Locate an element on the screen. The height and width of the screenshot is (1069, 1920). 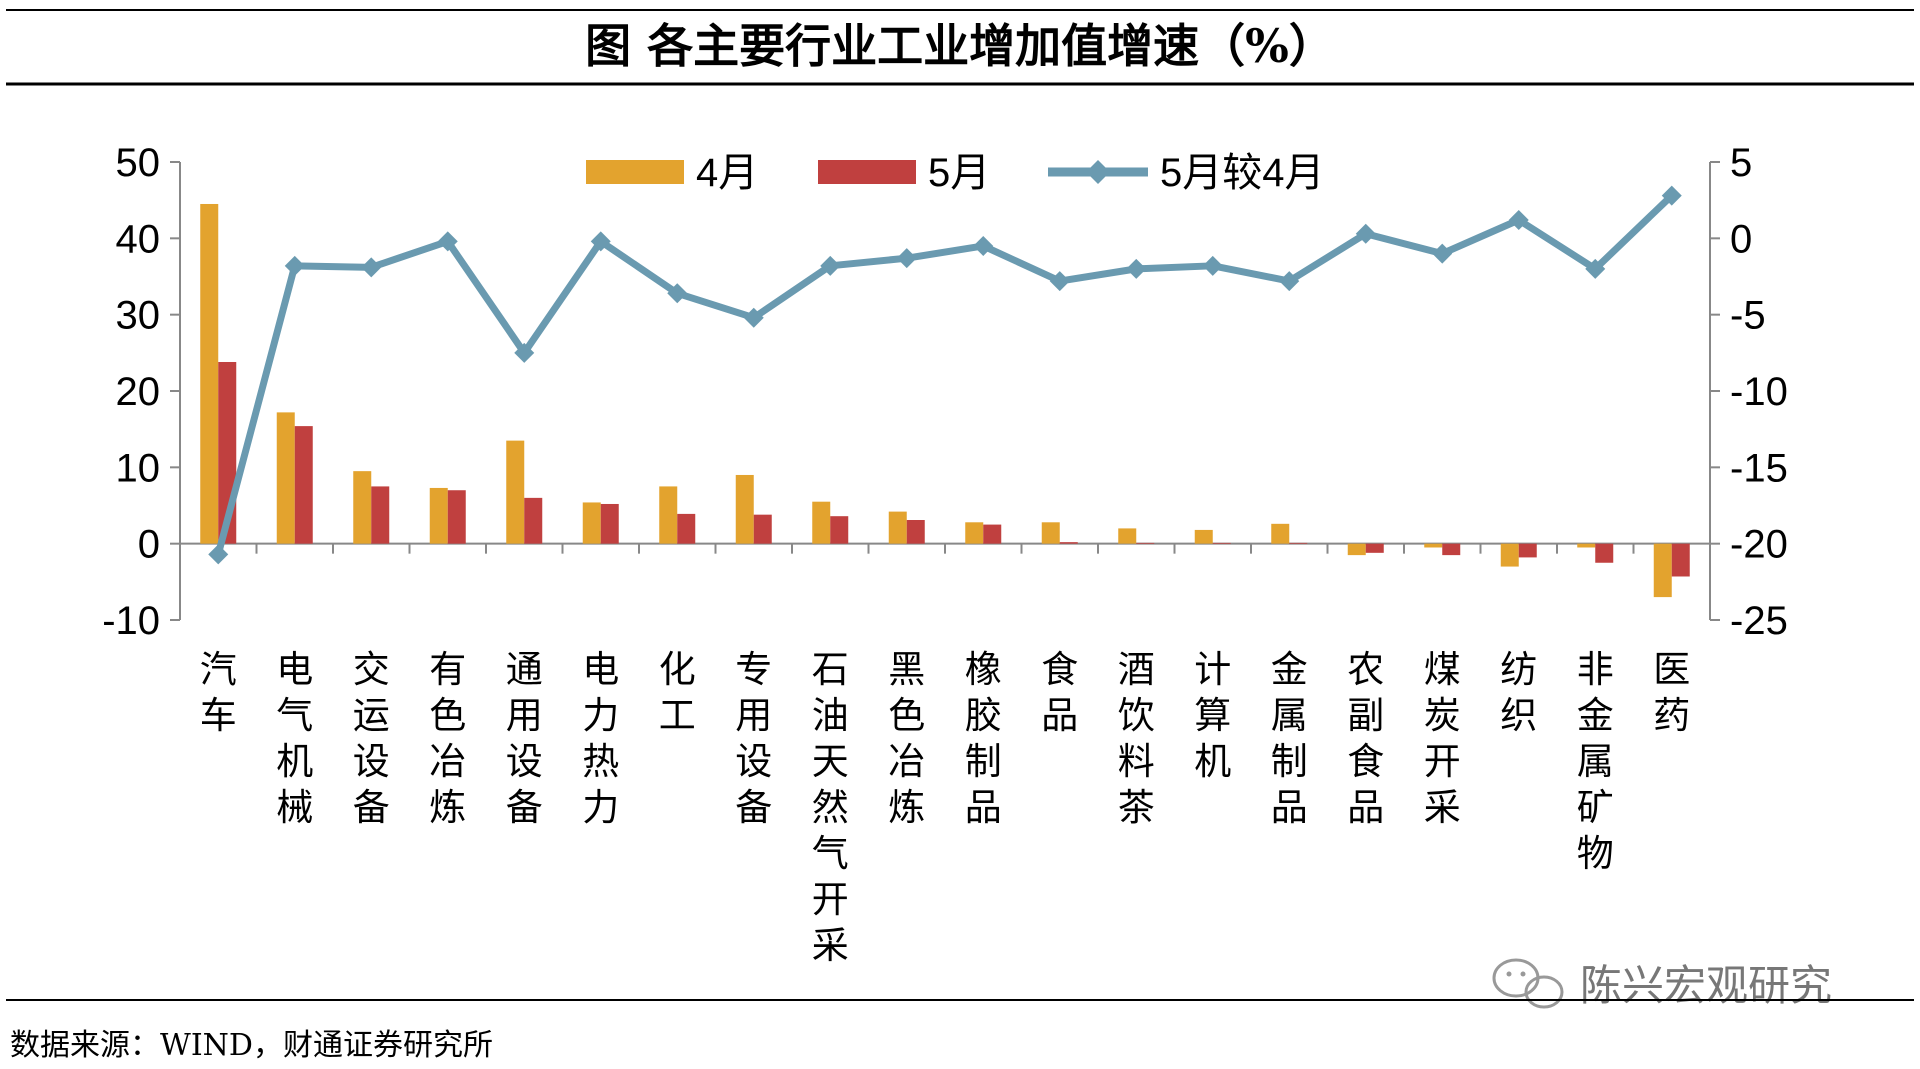
category-label: 通用设备 is located at coordinates (524, 738).